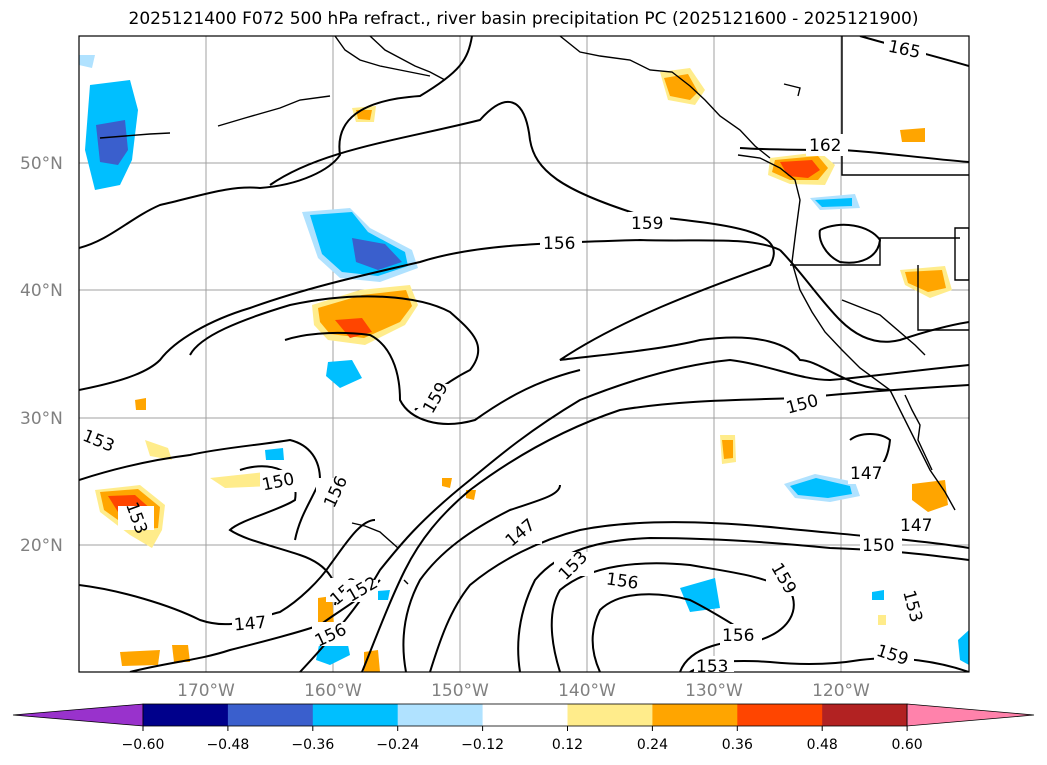  I want to click on longitude-labels: 170°W 160°W 150°W 140°W 130°W 120°W, so click(523, 691).